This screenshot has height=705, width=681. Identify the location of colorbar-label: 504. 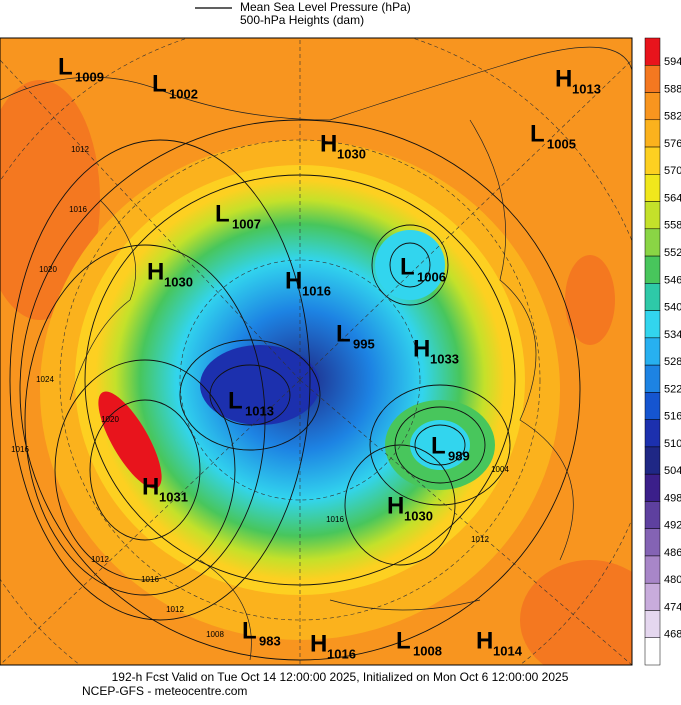
(672, 471).